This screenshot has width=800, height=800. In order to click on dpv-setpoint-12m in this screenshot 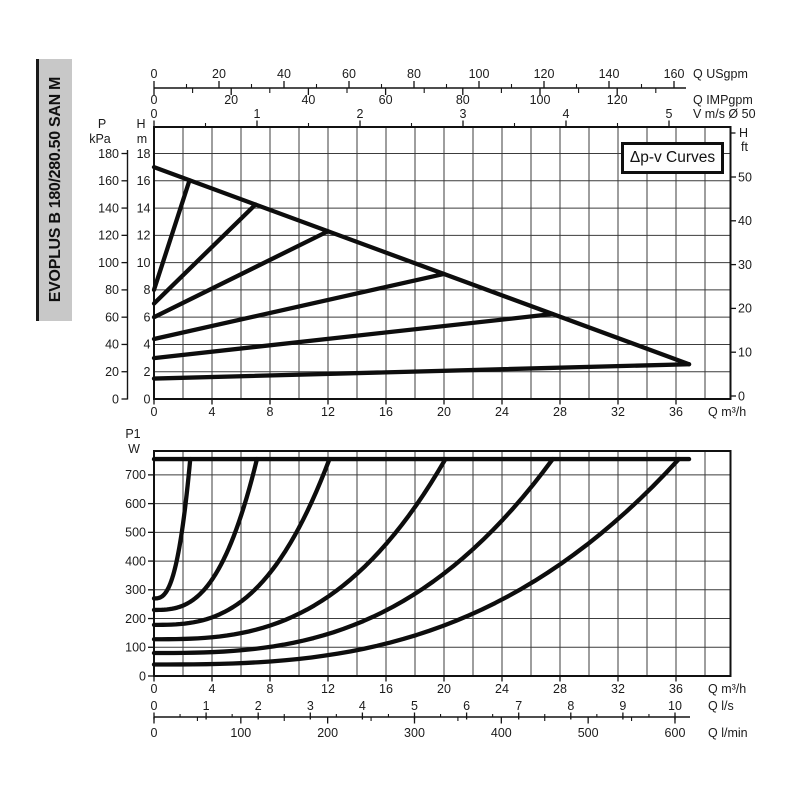, I will do `click(241, 274)`.